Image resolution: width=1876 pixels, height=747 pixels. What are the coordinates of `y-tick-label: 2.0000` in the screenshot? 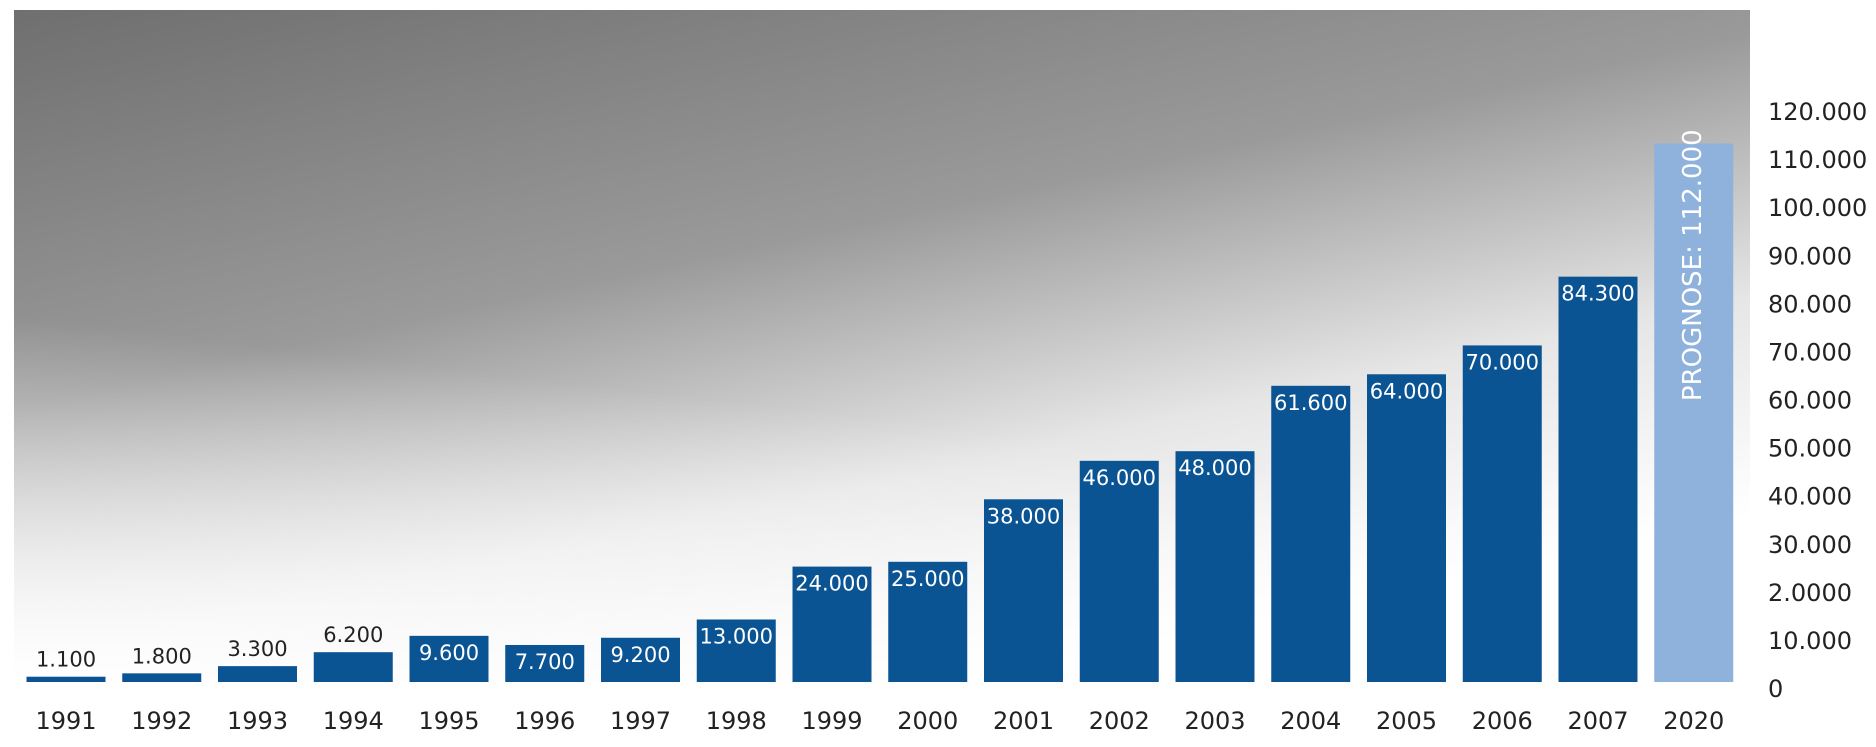 It's located at (1810, 593).